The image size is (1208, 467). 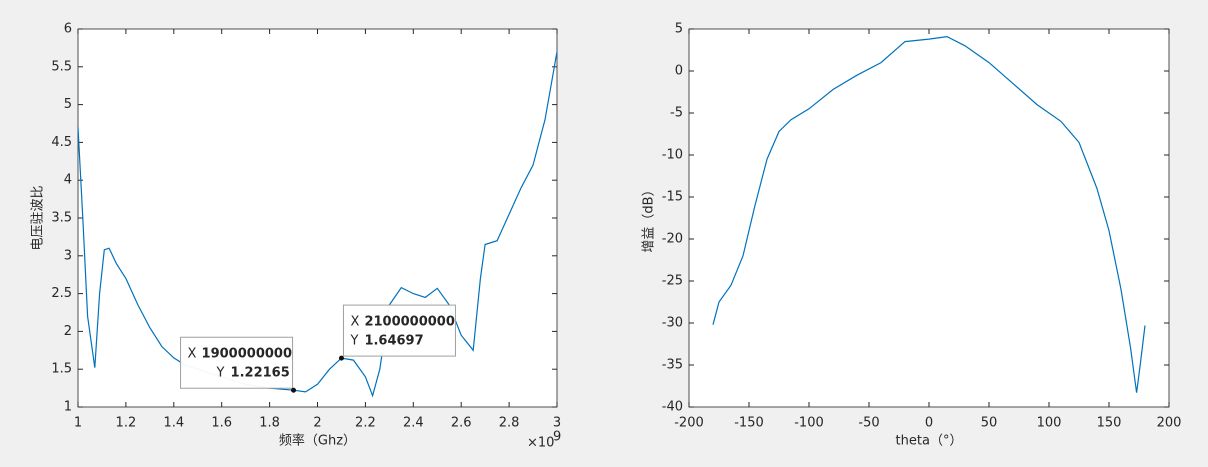 What do you see at coordinates (672, 155) in the screenshot?
I see `y-tick-label: -10` at bounding box center [672, 155].